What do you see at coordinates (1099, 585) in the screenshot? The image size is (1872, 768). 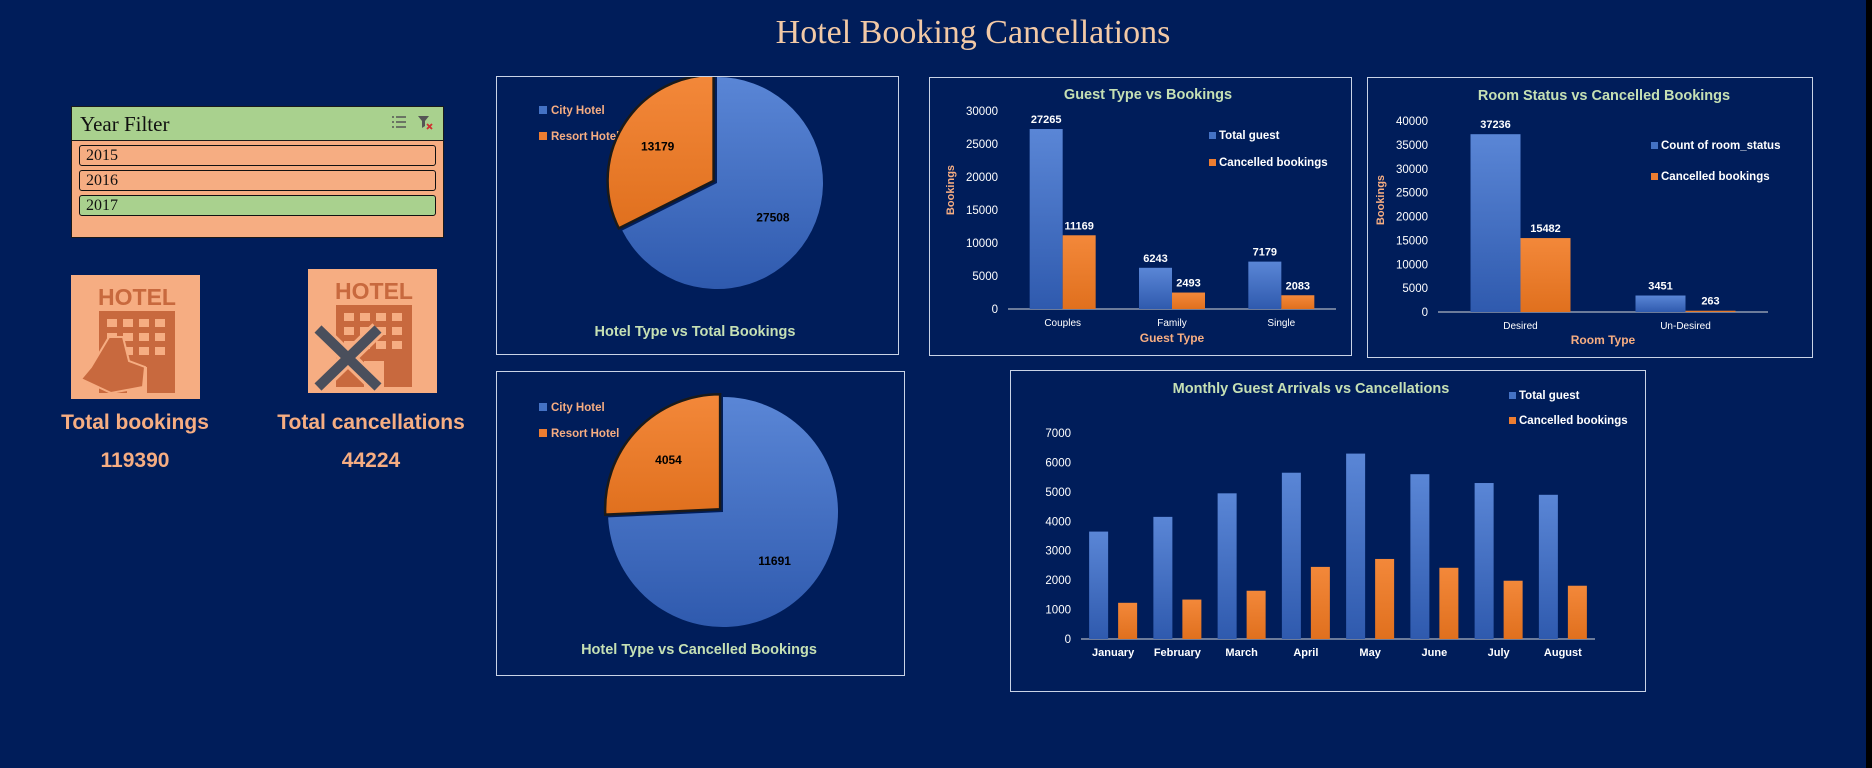 I see `bar-total-guest-january` at bounding box center [1099, 585].